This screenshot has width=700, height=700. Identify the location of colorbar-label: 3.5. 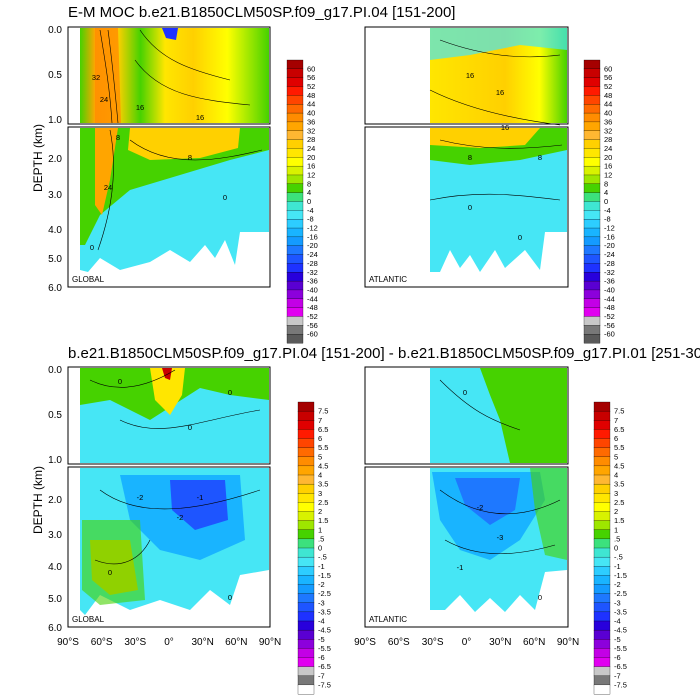
(619, 484).